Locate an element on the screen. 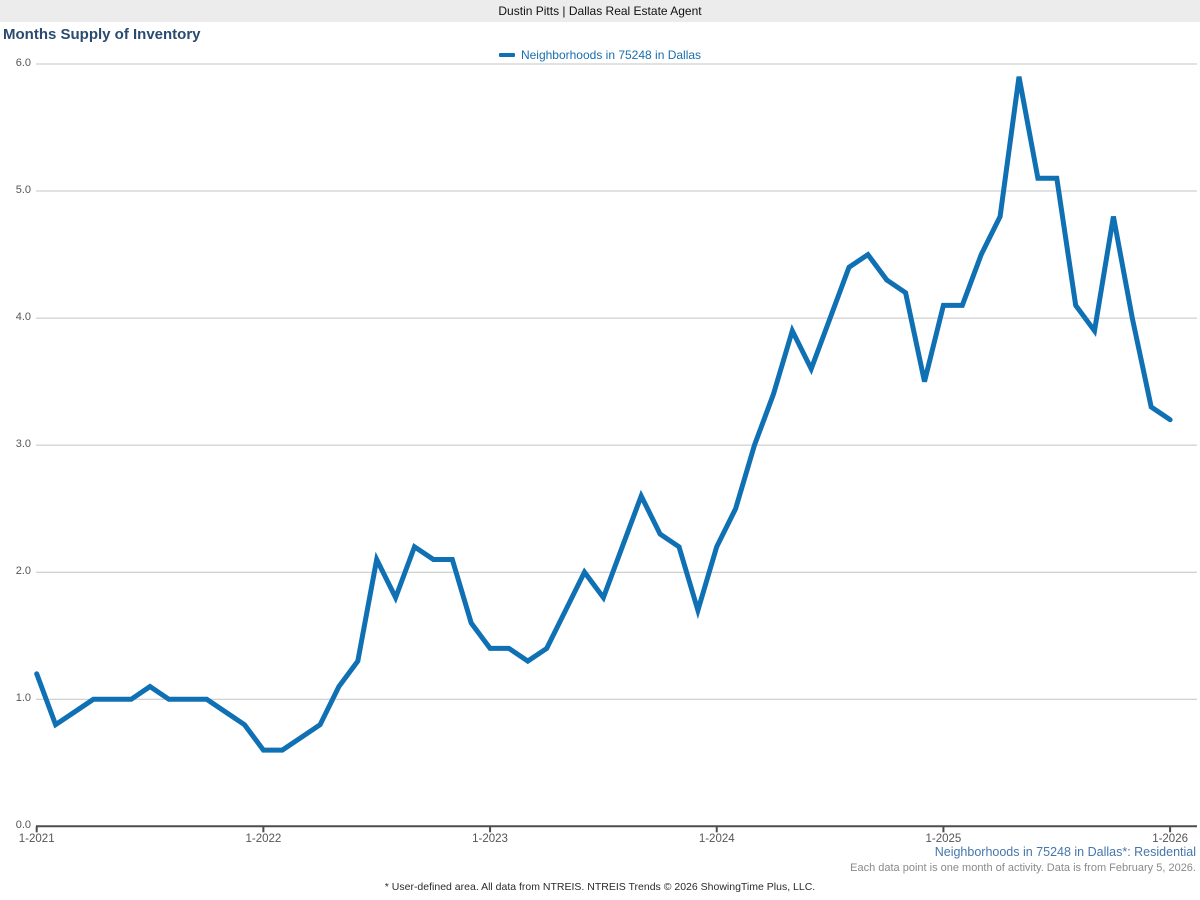  legend: Neighborhoods in 75248 in Dallas is located at coordinates (600, 54).